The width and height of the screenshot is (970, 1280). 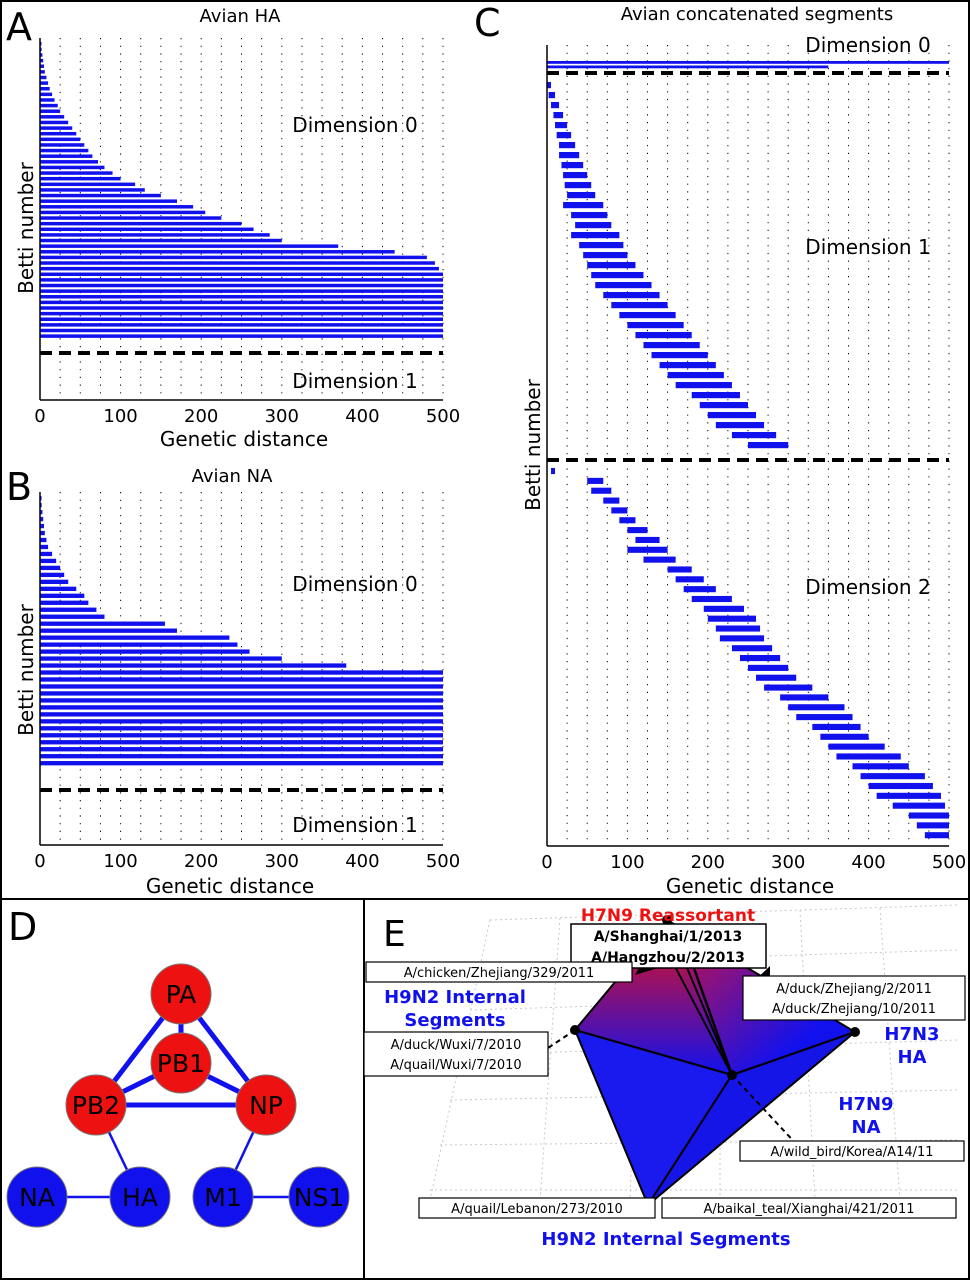 I want to click on panel-b-xticks: 0 100 200 300 400 500, so click(x=247, y=861).